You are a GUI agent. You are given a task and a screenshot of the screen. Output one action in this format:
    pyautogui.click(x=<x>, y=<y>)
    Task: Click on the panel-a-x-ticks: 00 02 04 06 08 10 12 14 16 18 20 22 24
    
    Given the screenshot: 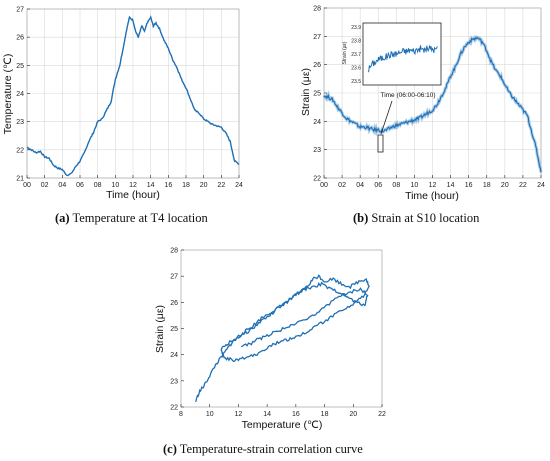 What is the action you would take?
    pyautogui.click(x=133, y=182)
    